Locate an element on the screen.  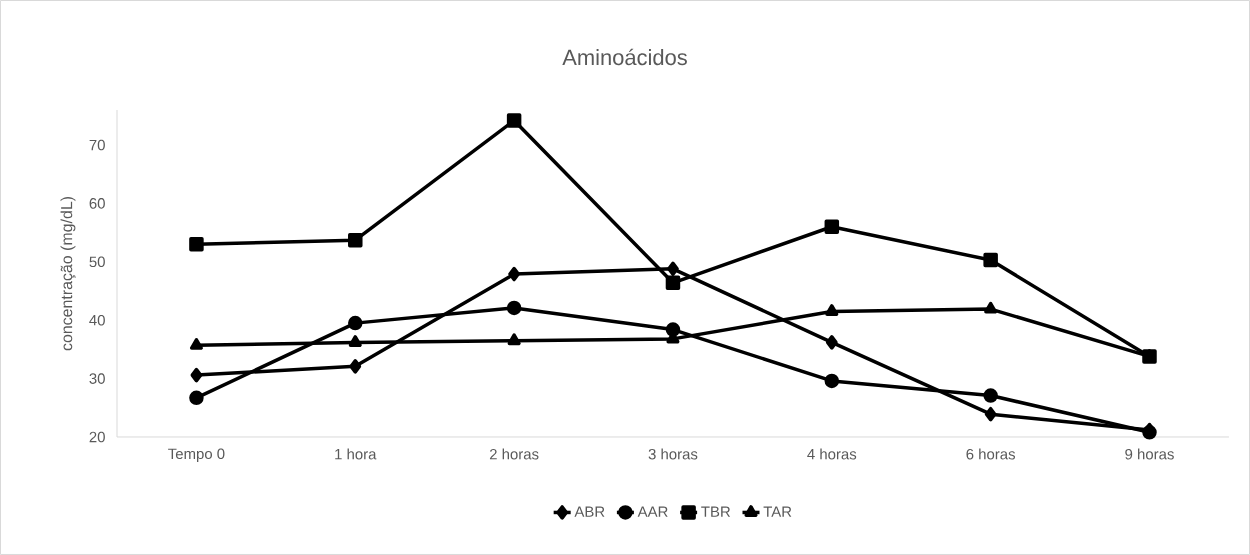
x-tick-label: Tempo 0 is located at coordinates (196, 455).